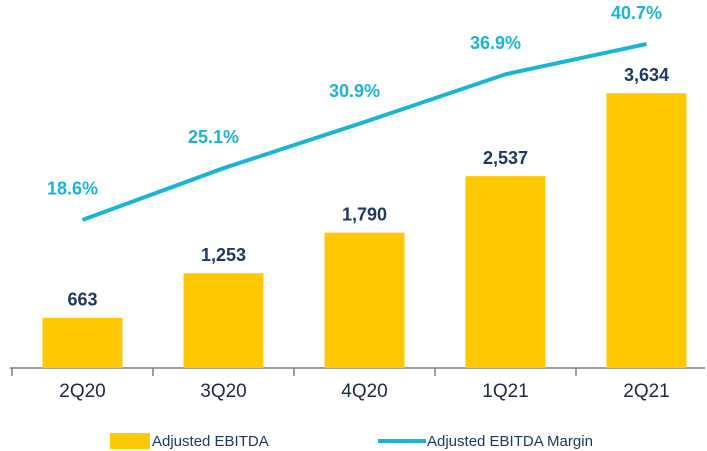 The image size is (707, 451). What do you see at coordinates (82, 391) in the screenshot?
I see `x-tick-label: 2Q20` at bounding box center [82, 391].